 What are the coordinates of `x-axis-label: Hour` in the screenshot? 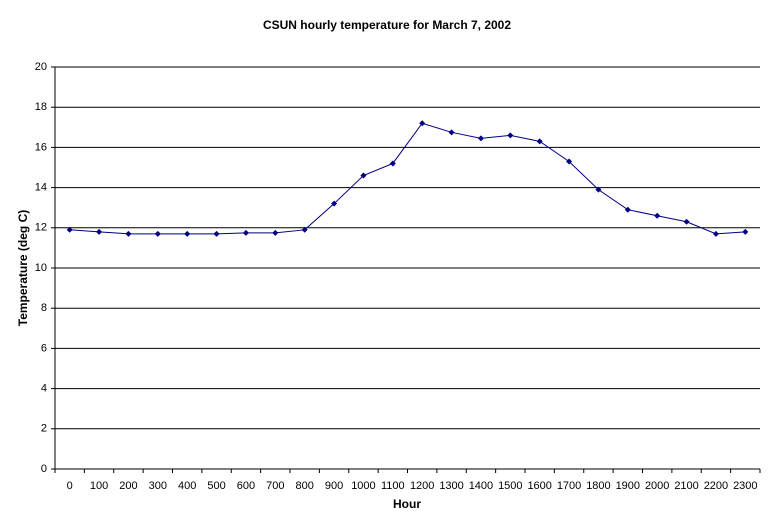 It's located at (407, 504).